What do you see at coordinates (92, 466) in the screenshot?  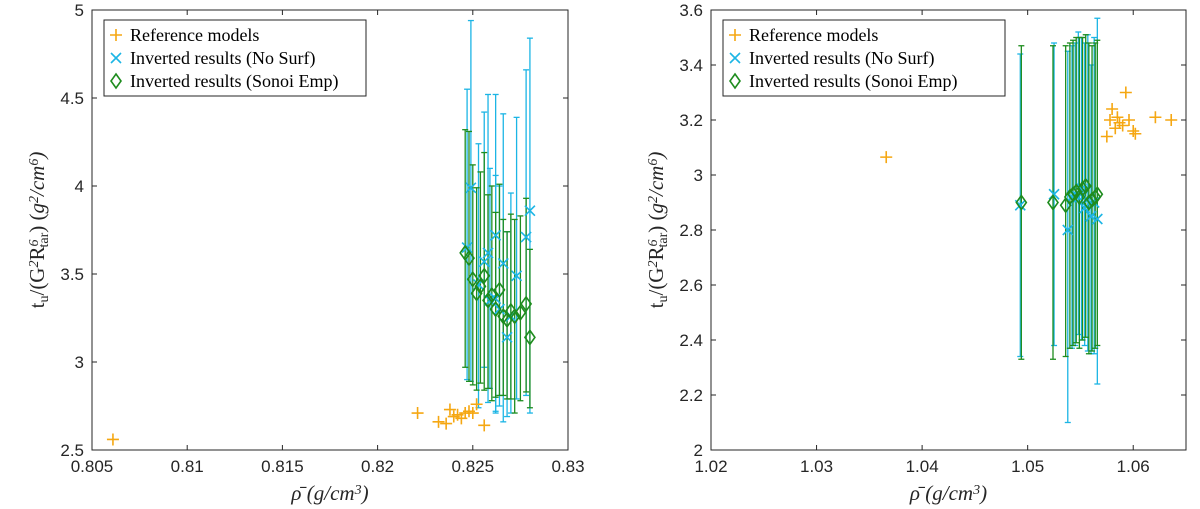 I see `x-tick-label: 0.805` at bounding box center [92, 466].